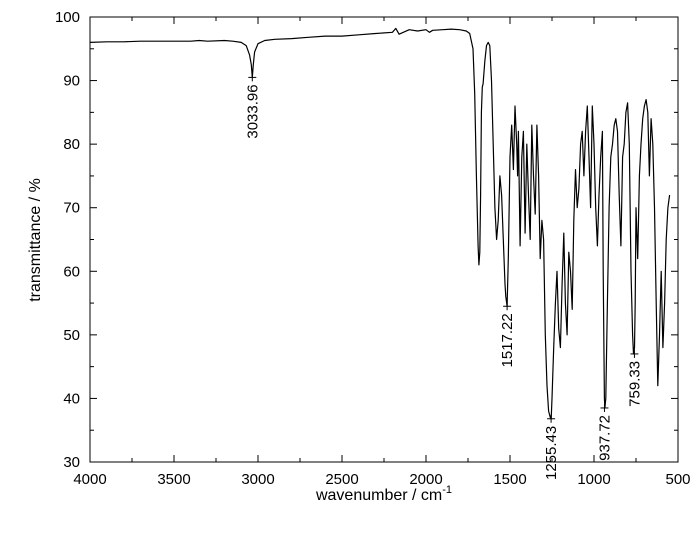 The image size is (700, 539). I want to click on y-axis-title: transmittance / %, so click(35, 240).